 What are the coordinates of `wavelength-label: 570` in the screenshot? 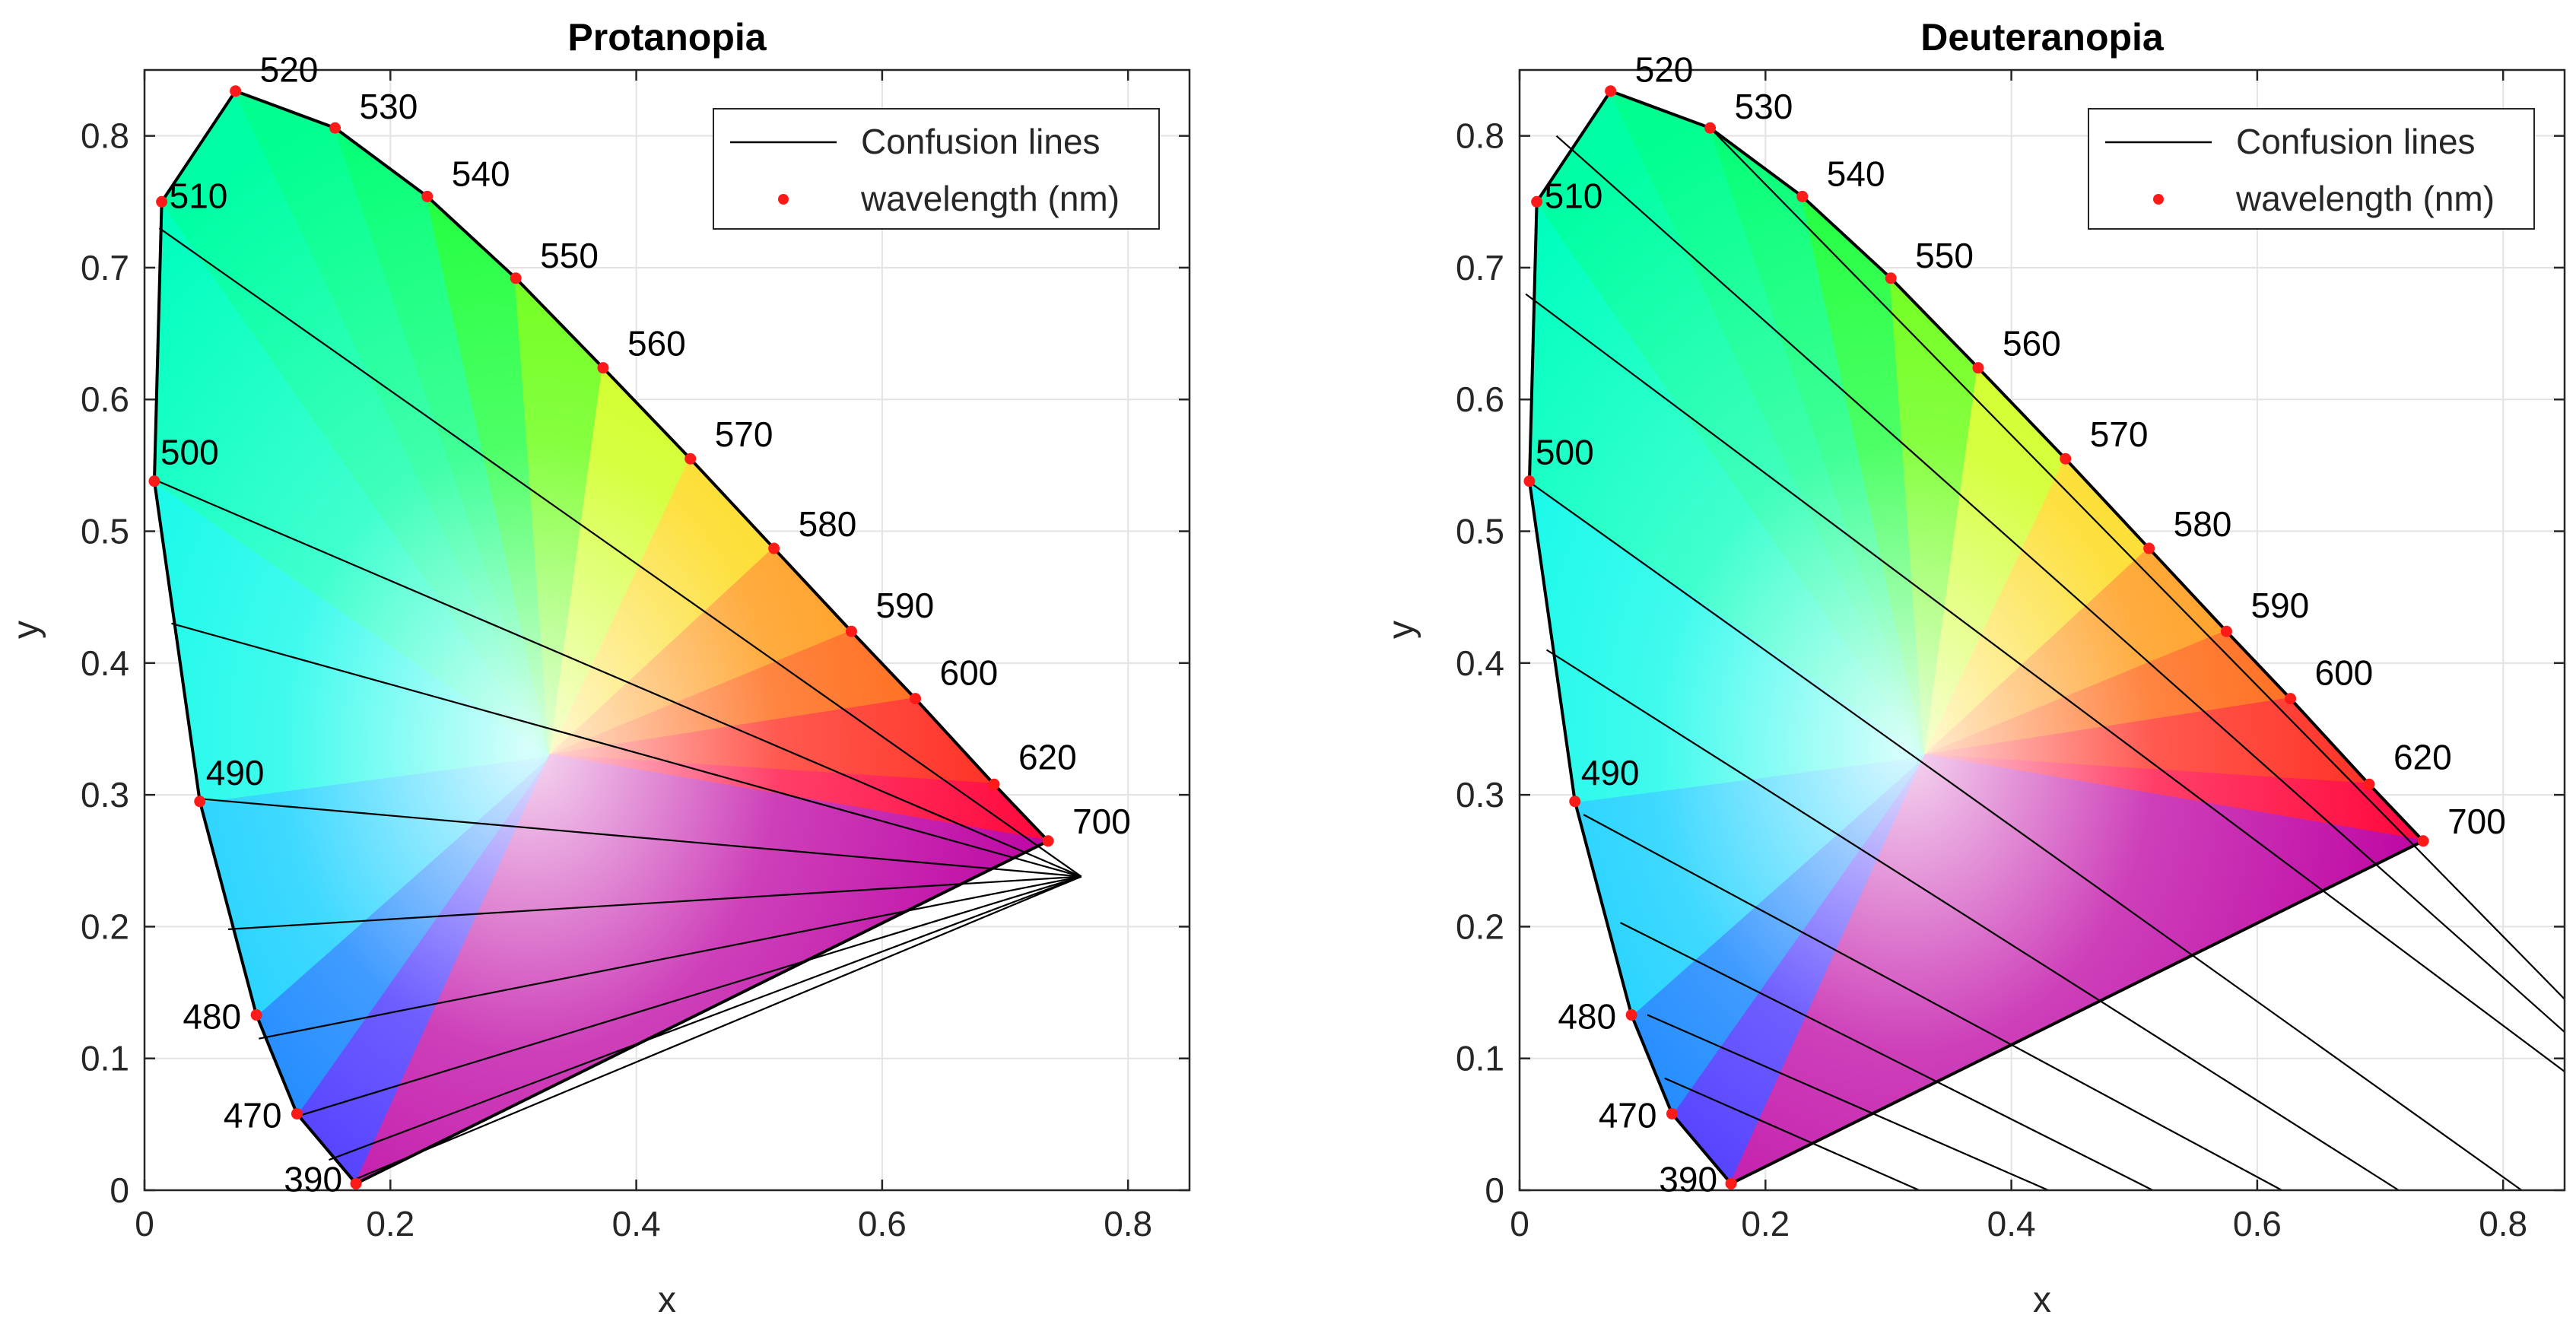 It's located at (2119, 434).